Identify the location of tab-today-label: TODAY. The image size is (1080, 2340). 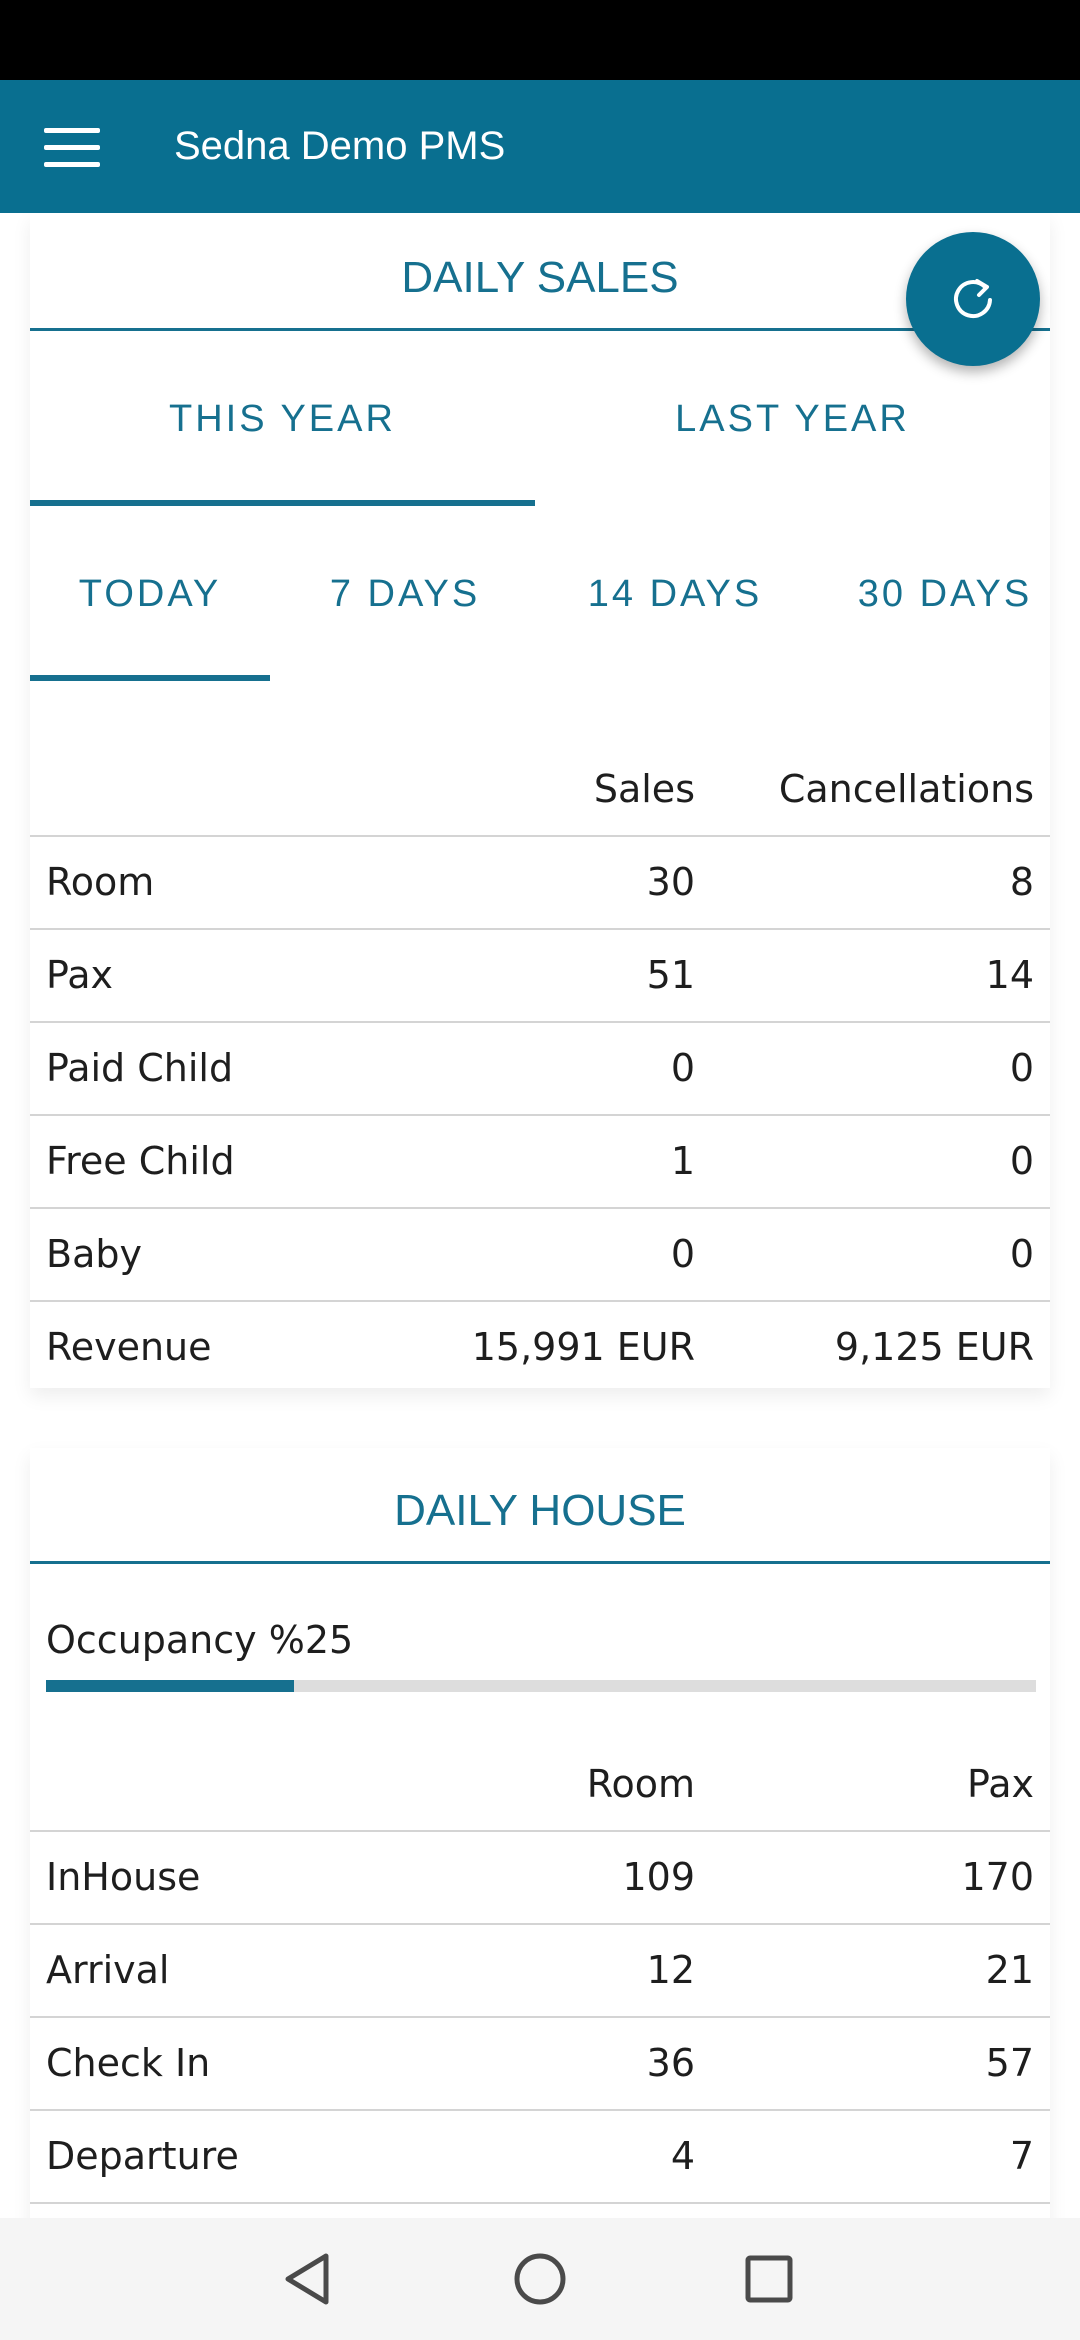
(150, 594).